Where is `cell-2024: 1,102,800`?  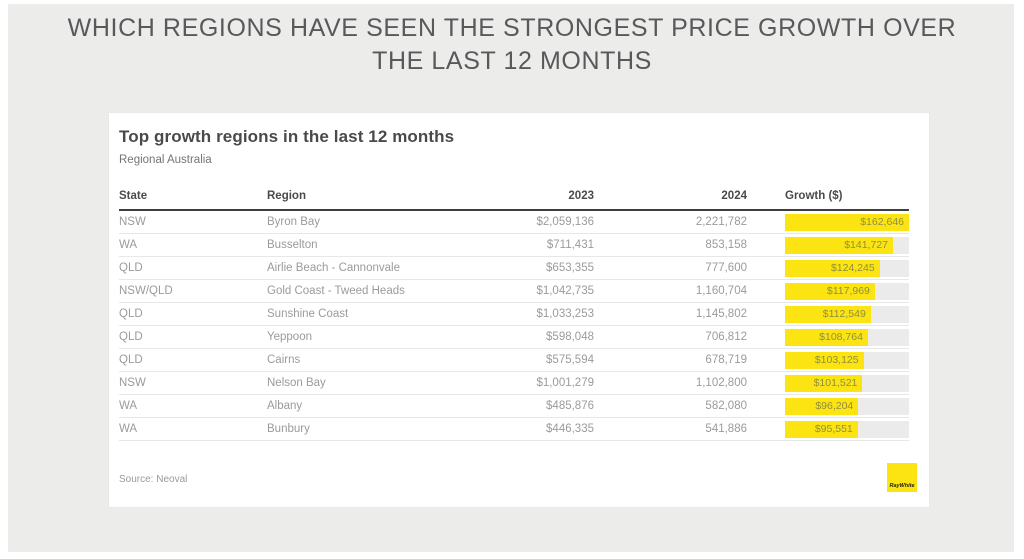
cell-2024: 1,102,800 is located at coordinates (721, 383).